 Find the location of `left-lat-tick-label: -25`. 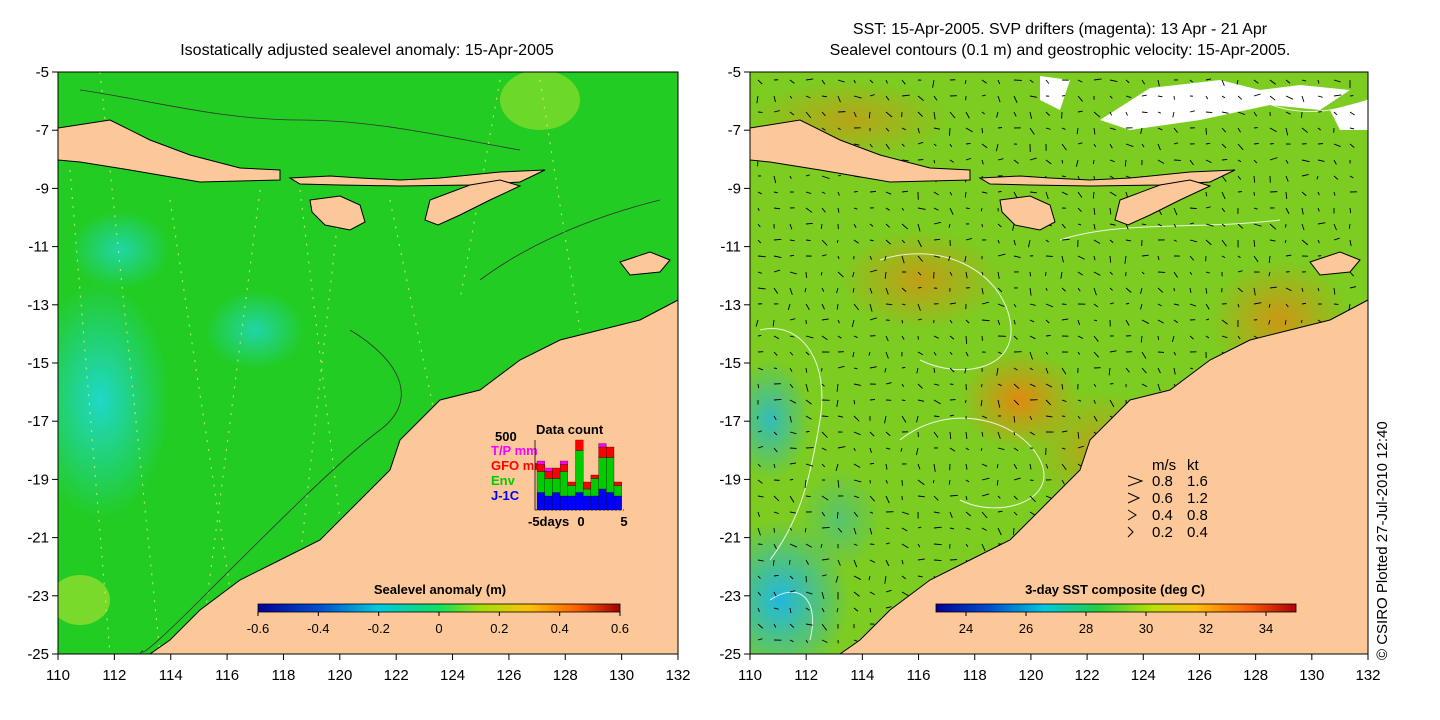

left-lat-tick-label: -25 is located at coordinates (38, 654).